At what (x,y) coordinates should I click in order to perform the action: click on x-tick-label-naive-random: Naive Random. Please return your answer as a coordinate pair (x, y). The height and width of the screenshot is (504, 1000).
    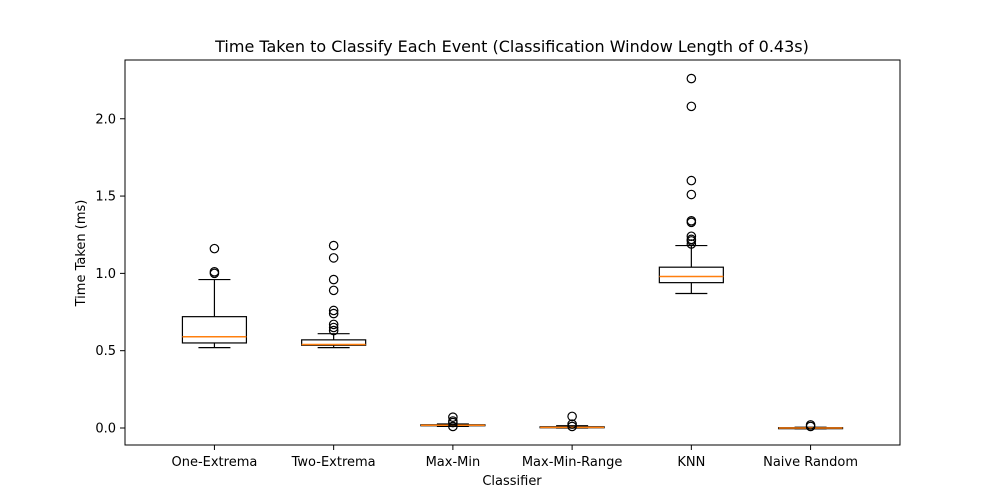
    Looking at the image, I should click on (810, 462).